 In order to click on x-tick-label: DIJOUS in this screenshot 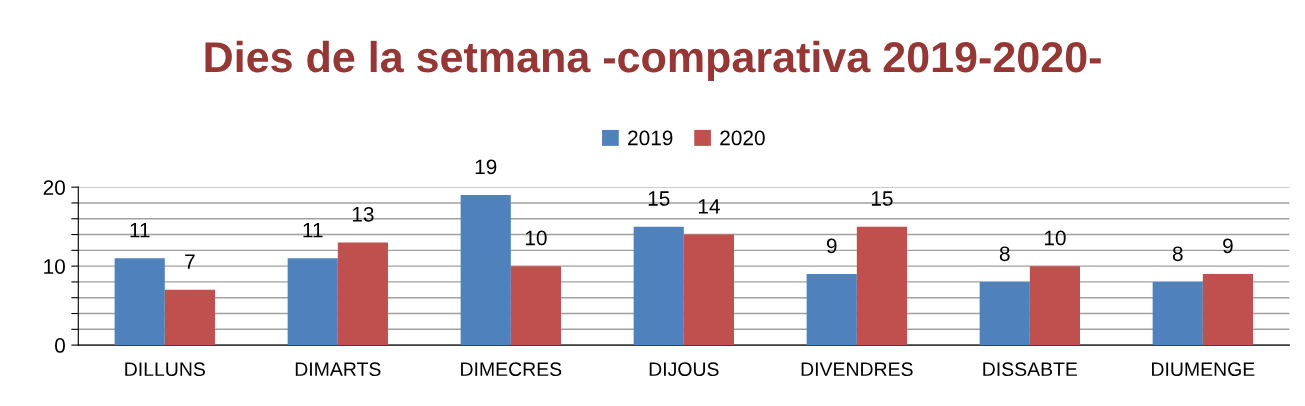, I will do `click(684, 369)`.